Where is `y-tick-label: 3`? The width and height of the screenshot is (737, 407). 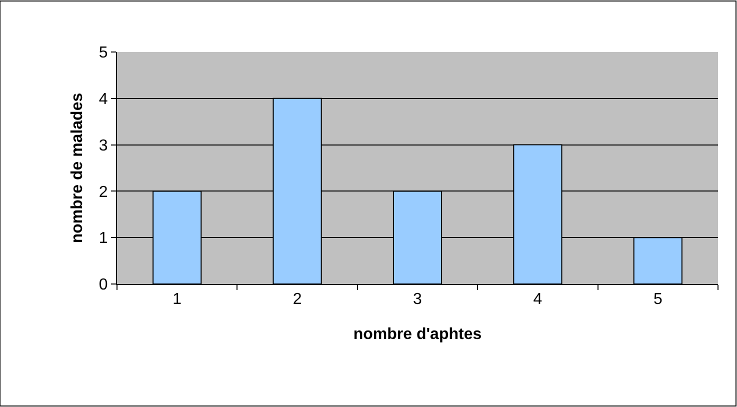 y-tick-label: 3 is located at coordinates (103, 145).